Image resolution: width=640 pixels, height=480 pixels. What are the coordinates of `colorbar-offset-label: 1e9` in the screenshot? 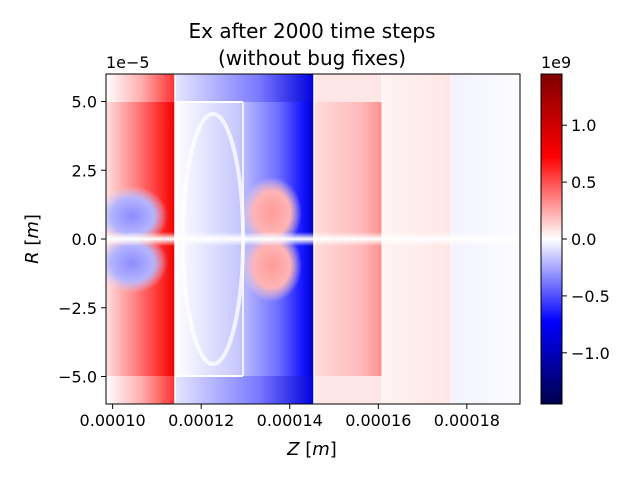 It's located at (556, 62).